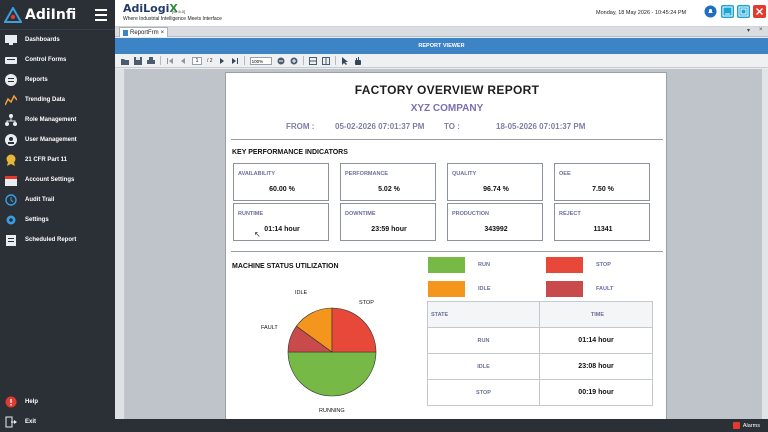 Image resolution: width=768 pixels, height=432 pixels. What do you see at coordinates (51, 240) in the screenshot?
I see `sidebar-item-label: Scheduled Report` at bounding box center [51, 240].